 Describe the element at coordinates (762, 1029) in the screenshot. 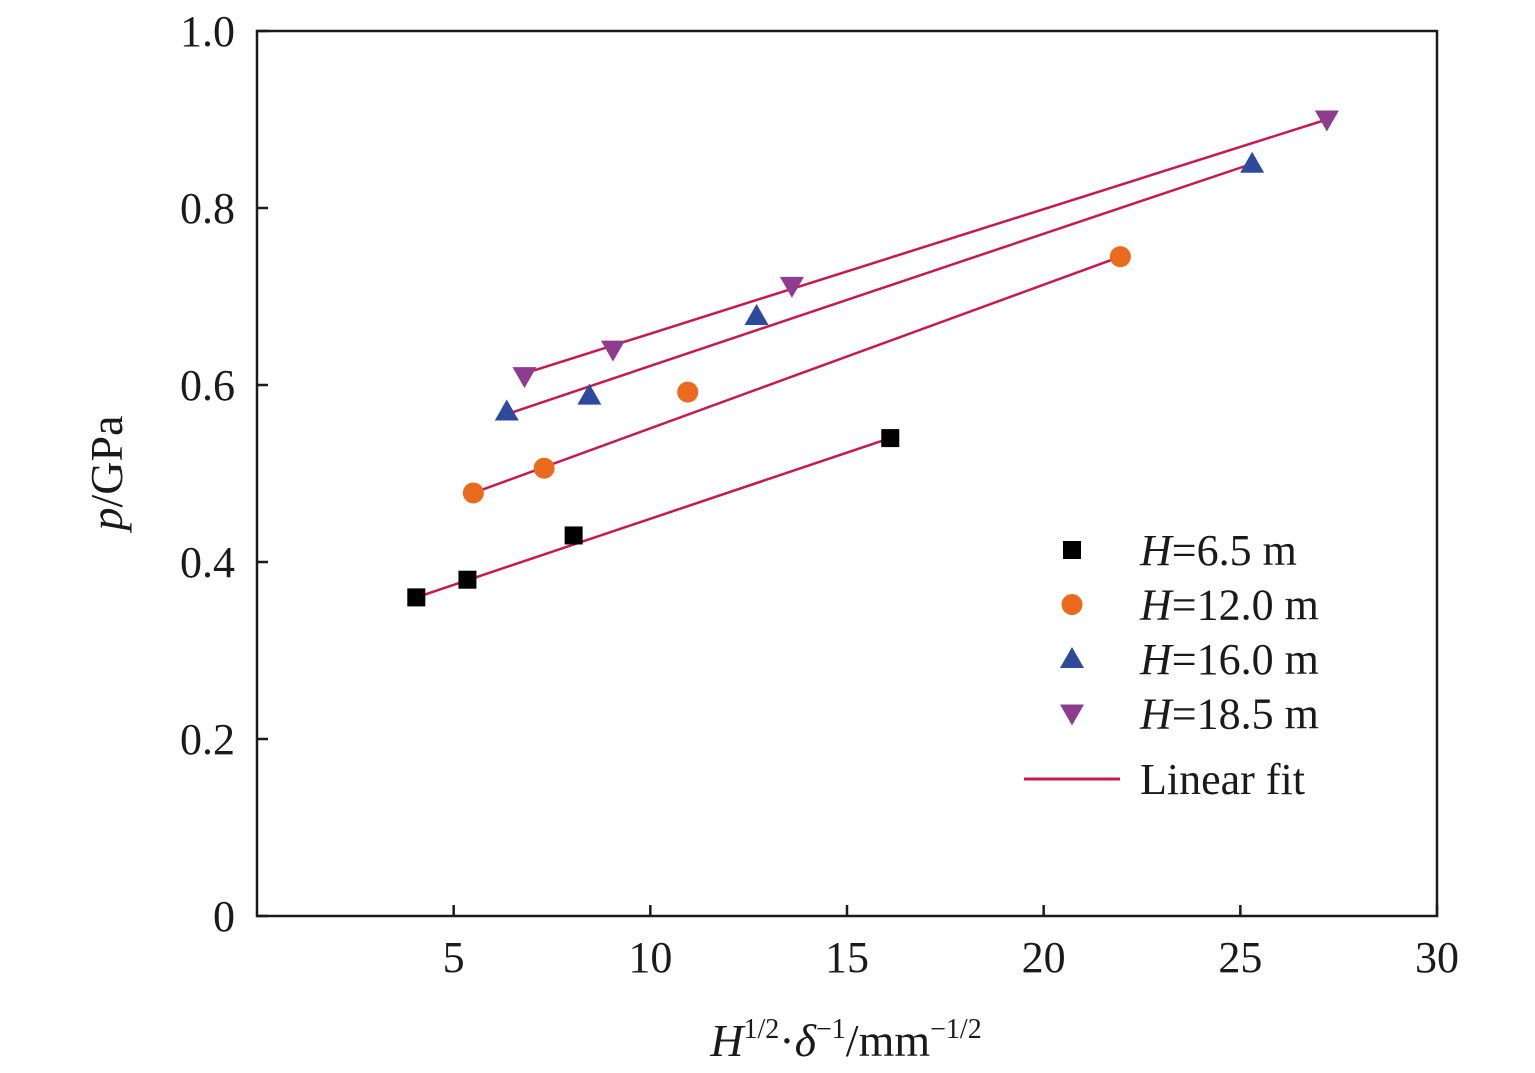

I see `x-axis-sup-1: 1/2` at that location.